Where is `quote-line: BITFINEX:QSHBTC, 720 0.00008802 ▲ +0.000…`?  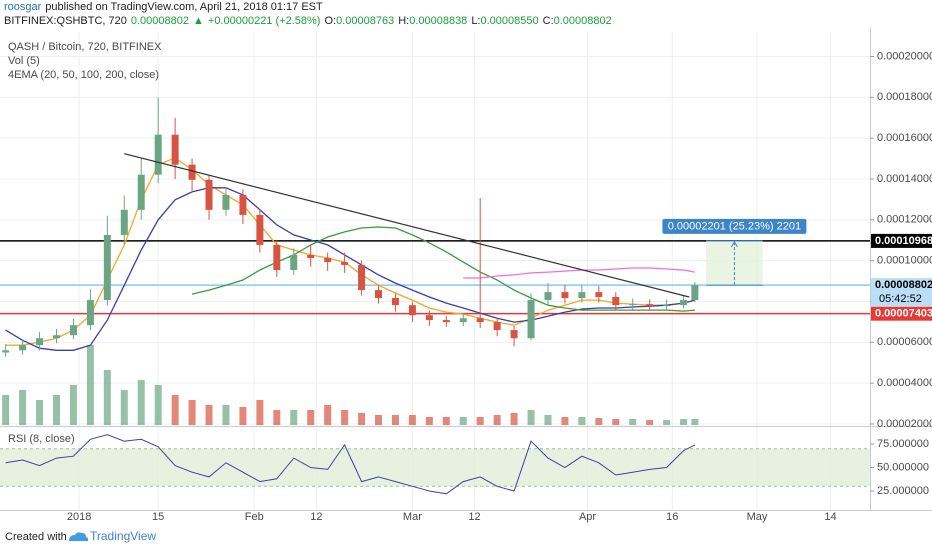 quote-line: BITFINEX:QSHBTC, 720 0.00008802 ▲ +0.000… is located at coordinates (308, 21).